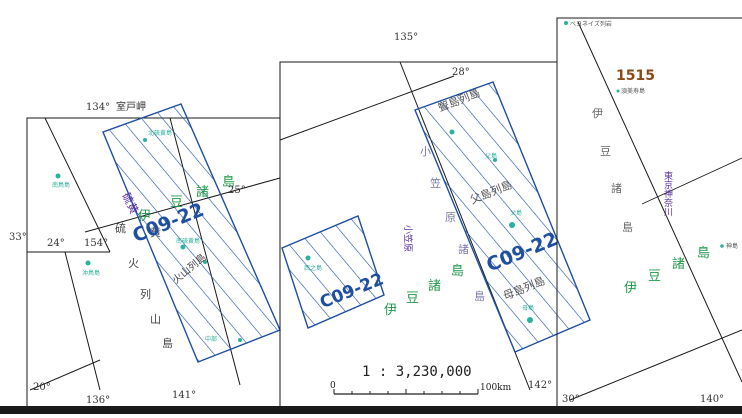 The width and height of the screenshot is (742, 418). What do you see at coordinates (211, 339) in the screenshot?
I see `island-label: 中部` at bounding box center [211, 339].